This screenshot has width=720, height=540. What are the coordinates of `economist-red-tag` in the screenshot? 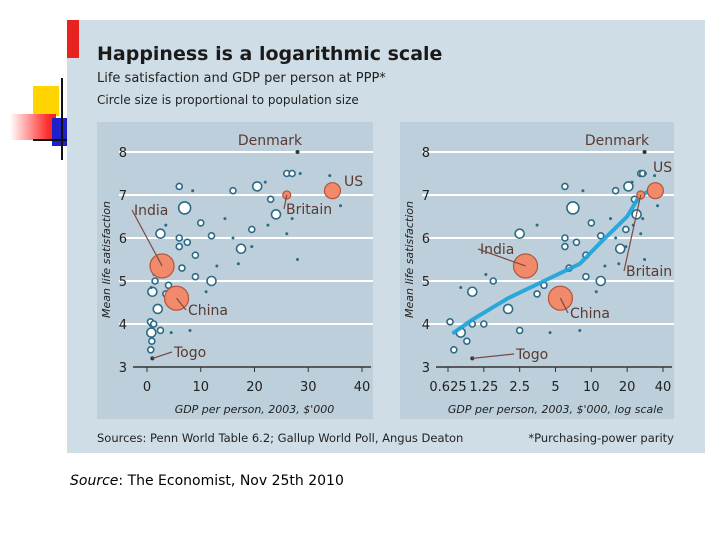 It's located at (73, 39).